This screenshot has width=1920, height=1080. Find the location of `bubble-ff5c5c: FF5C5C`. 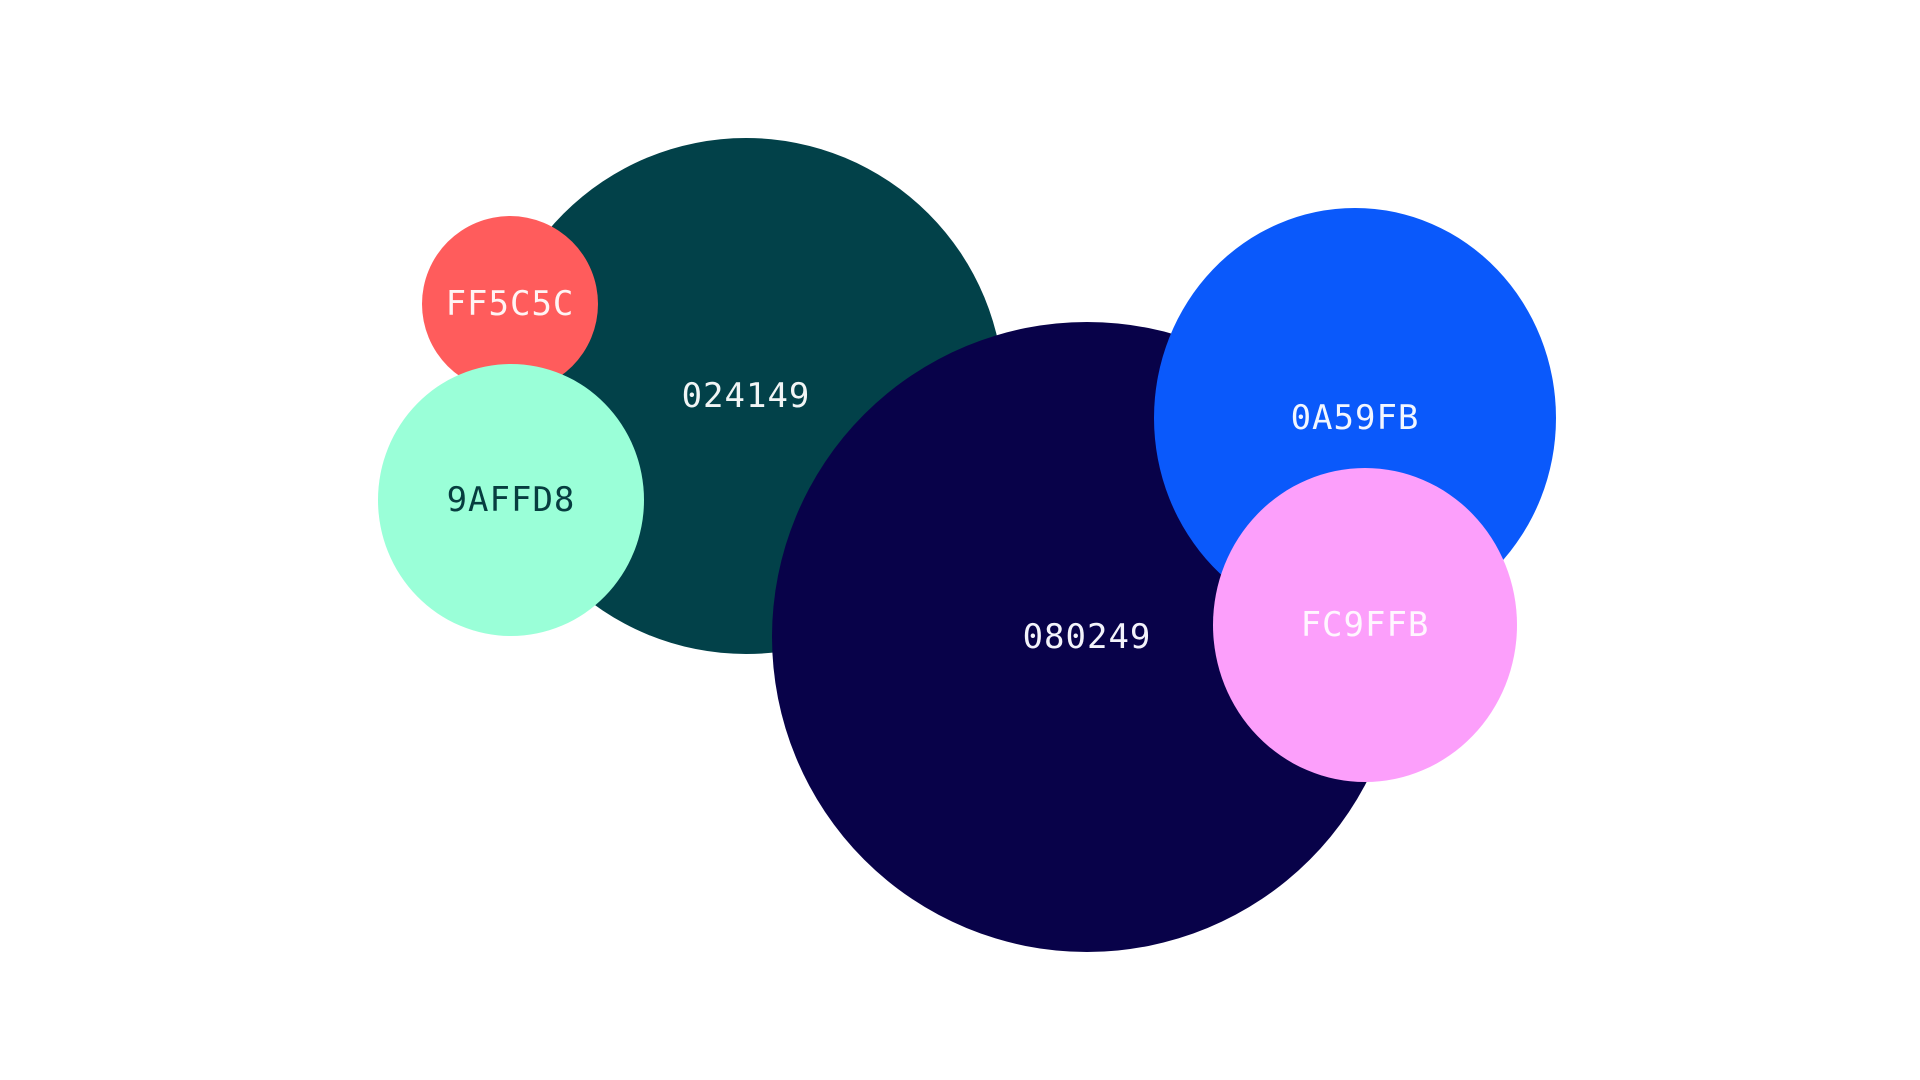

bubble-ff5c5c: FF5C5C is located at coordinates (510, 304).